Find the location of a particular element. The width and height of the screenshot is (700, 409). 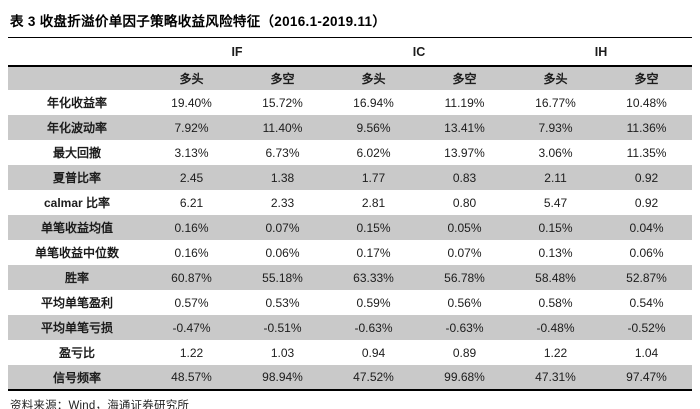

value-cell: 7.92% is located at coordinates (191, 127).